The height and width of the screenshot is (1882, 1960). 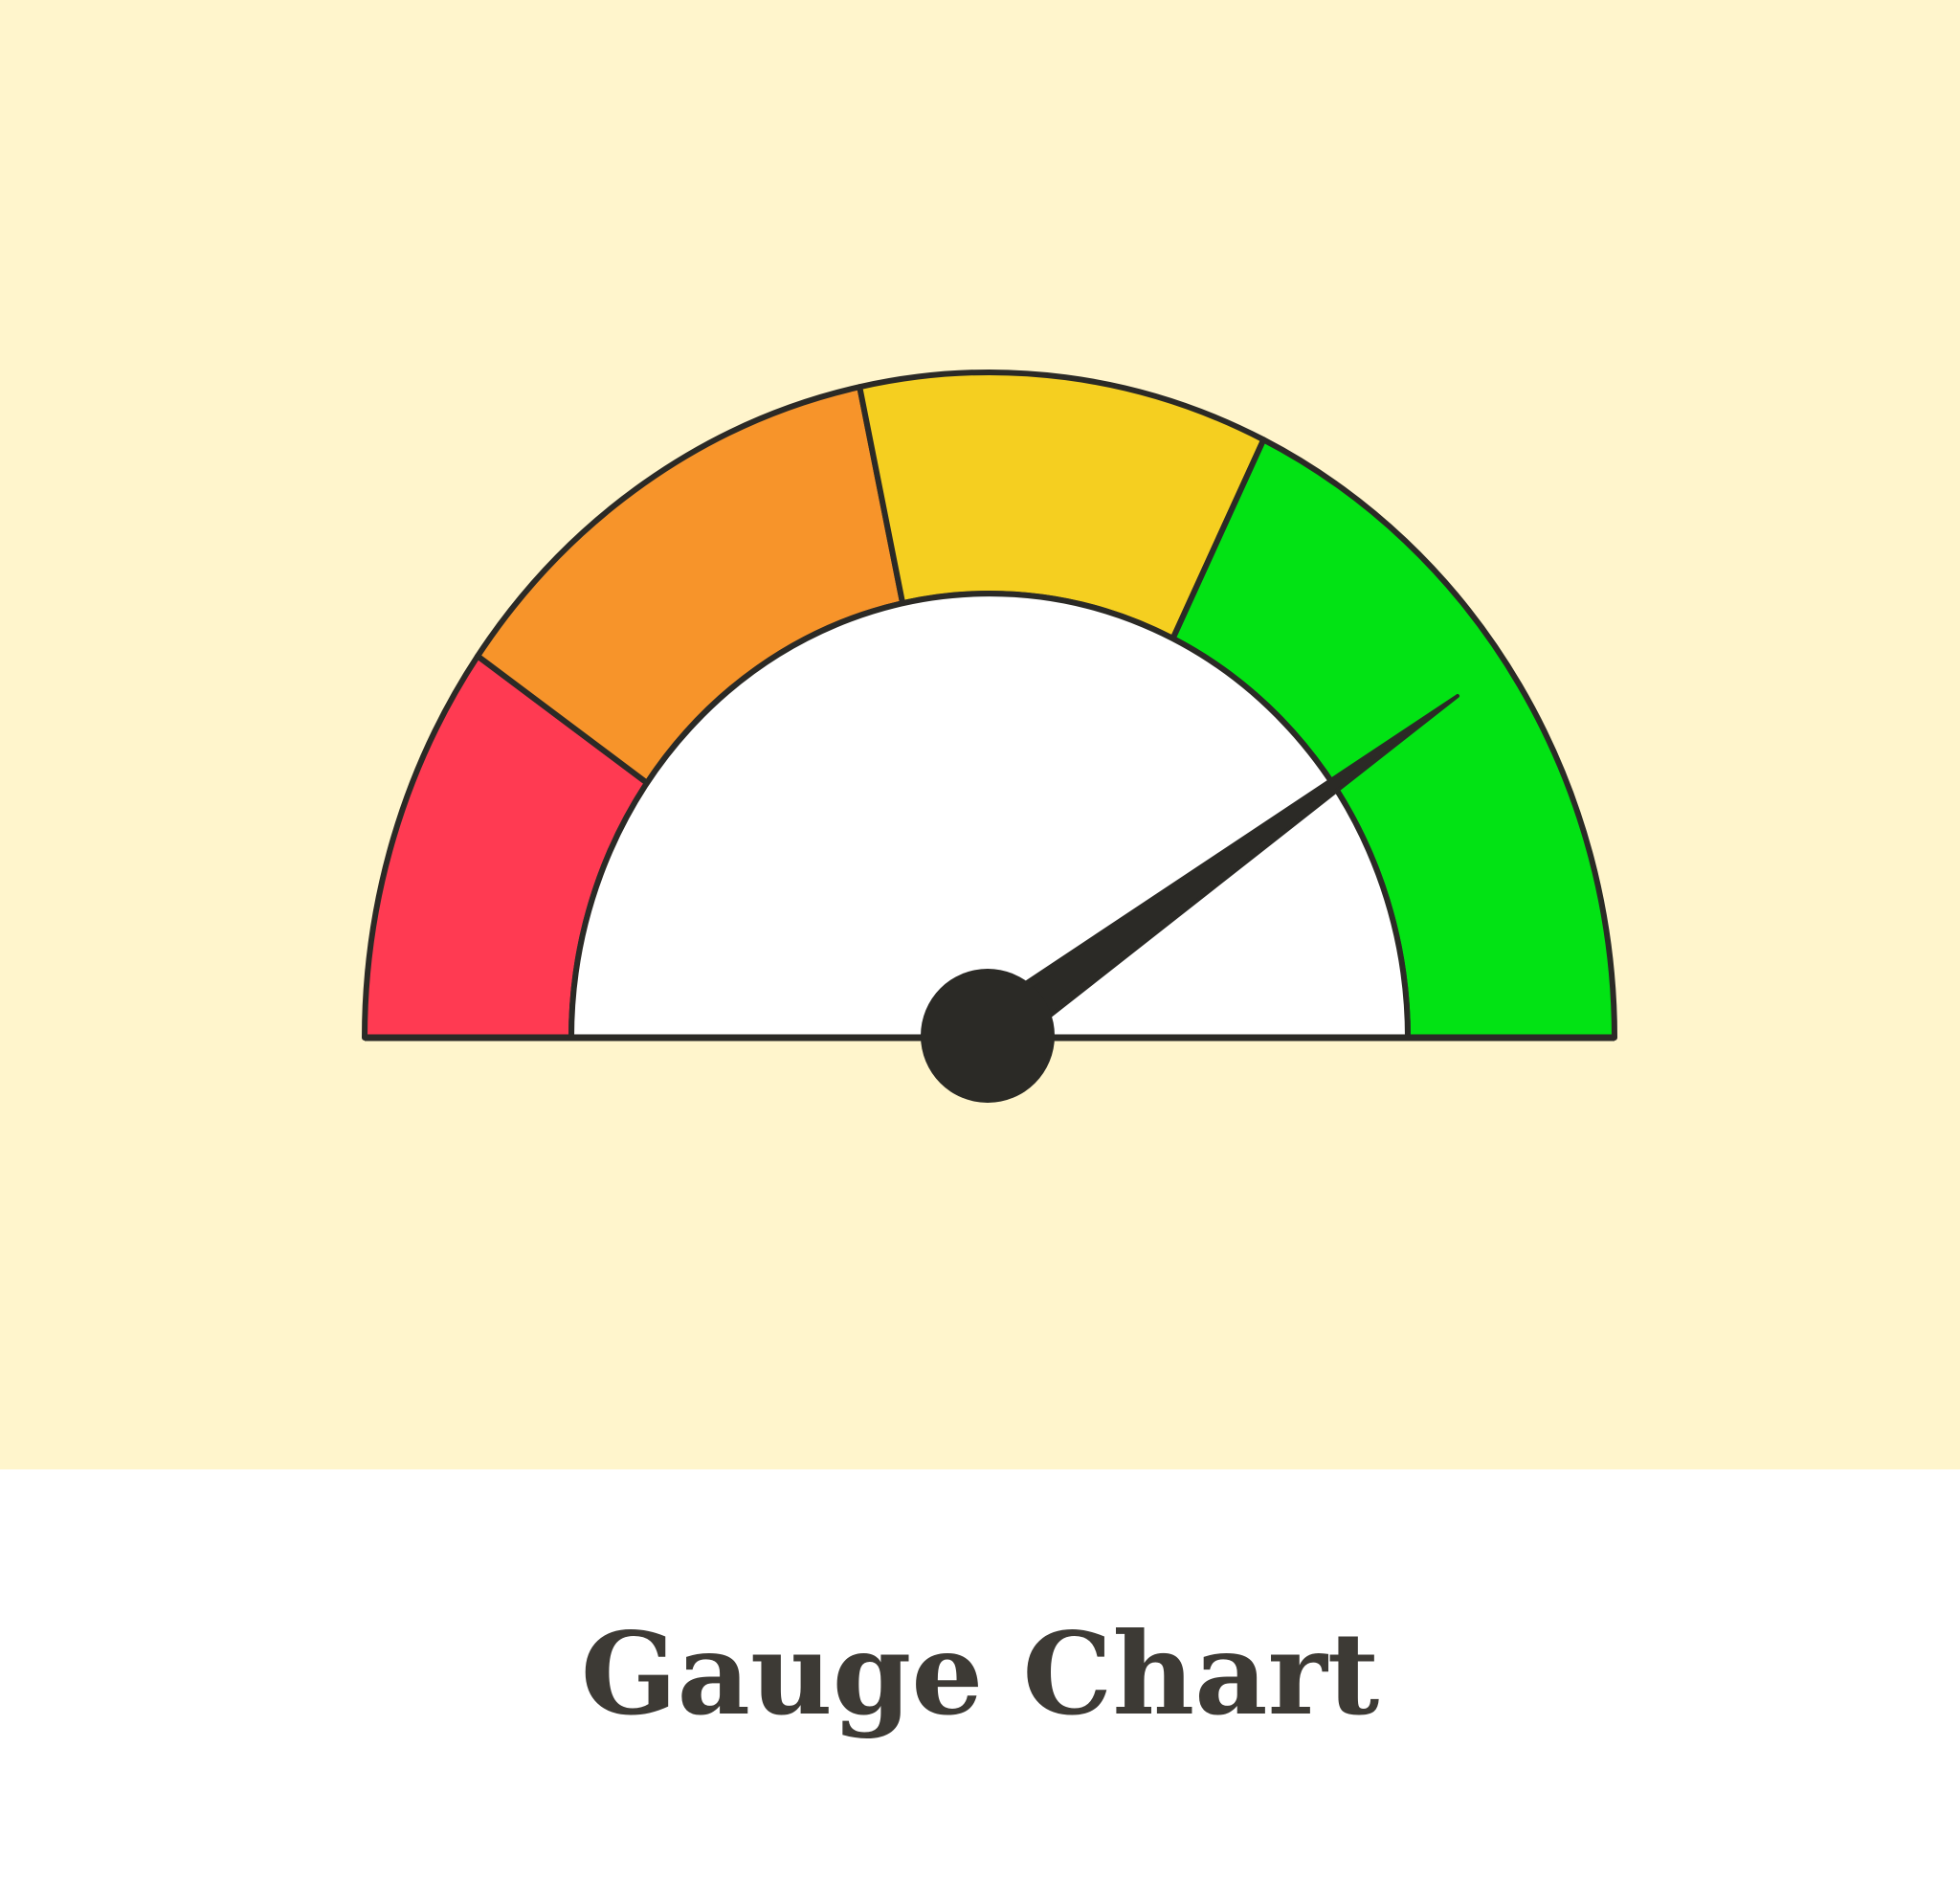 What do you see at coordinates (988, 1036) in the screenshot?
I see `needle-hub` at bounding box center [988, 1036].